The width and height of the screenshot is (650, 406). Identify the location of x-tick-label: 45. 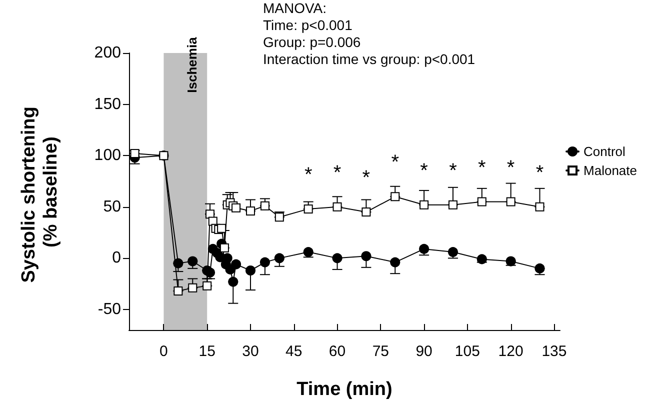
(294, 351).